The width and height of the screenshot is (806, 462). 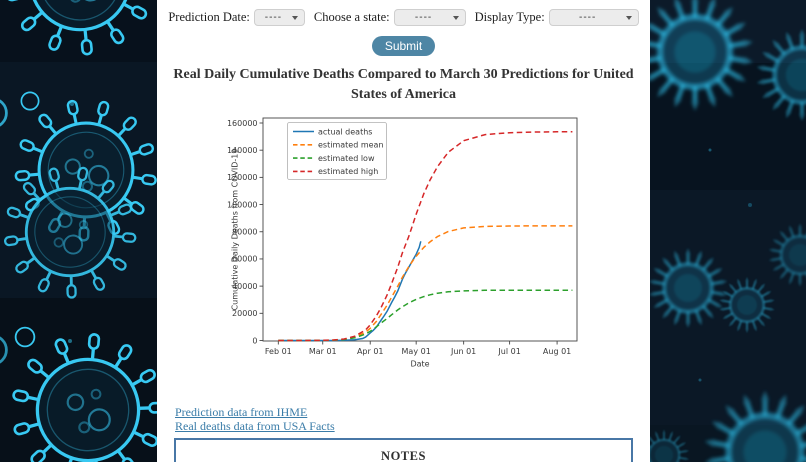 What do you see at coordinates (209, 17) in the screenshot?
I see `prediction-date-label: Prediction Date:` at bounding box center [209, 17].